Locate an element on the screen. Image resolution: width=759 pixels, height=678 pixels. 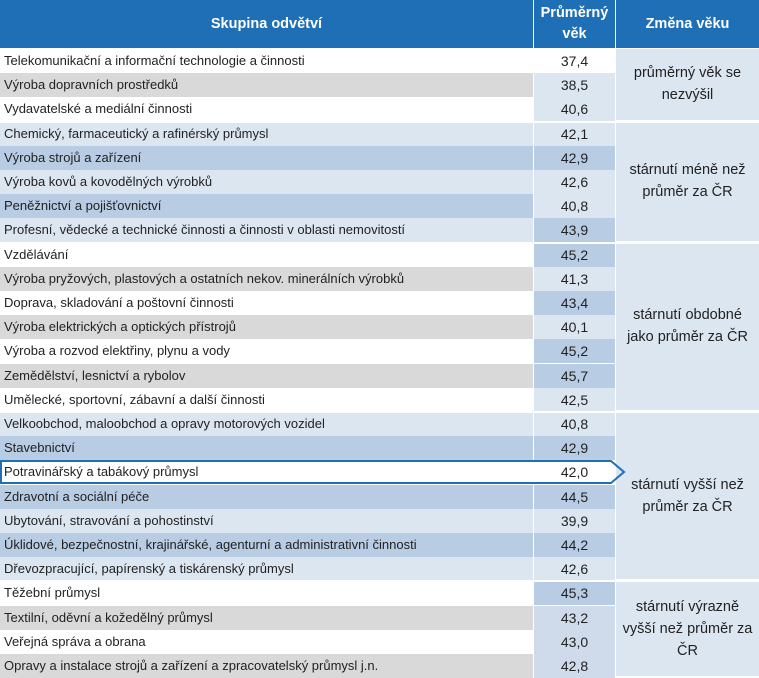
industry-name: Zemědělství, lesnictví a rybolov is located at coordinates (266, 375).